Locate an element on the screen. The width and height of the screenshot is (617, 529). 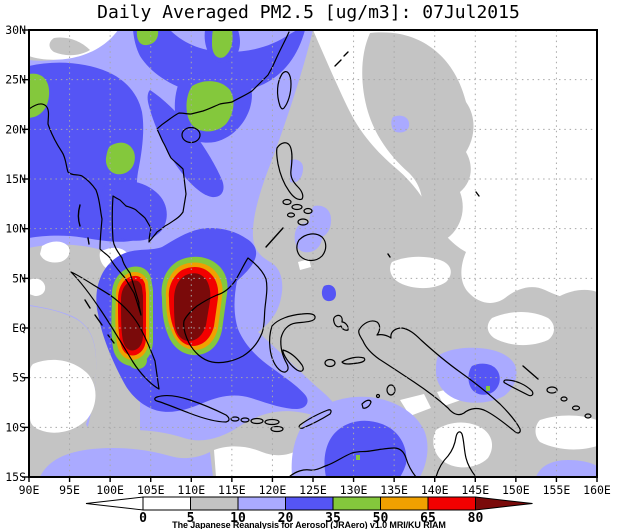
coastline-new-britain is located at coordinates (518, 388).